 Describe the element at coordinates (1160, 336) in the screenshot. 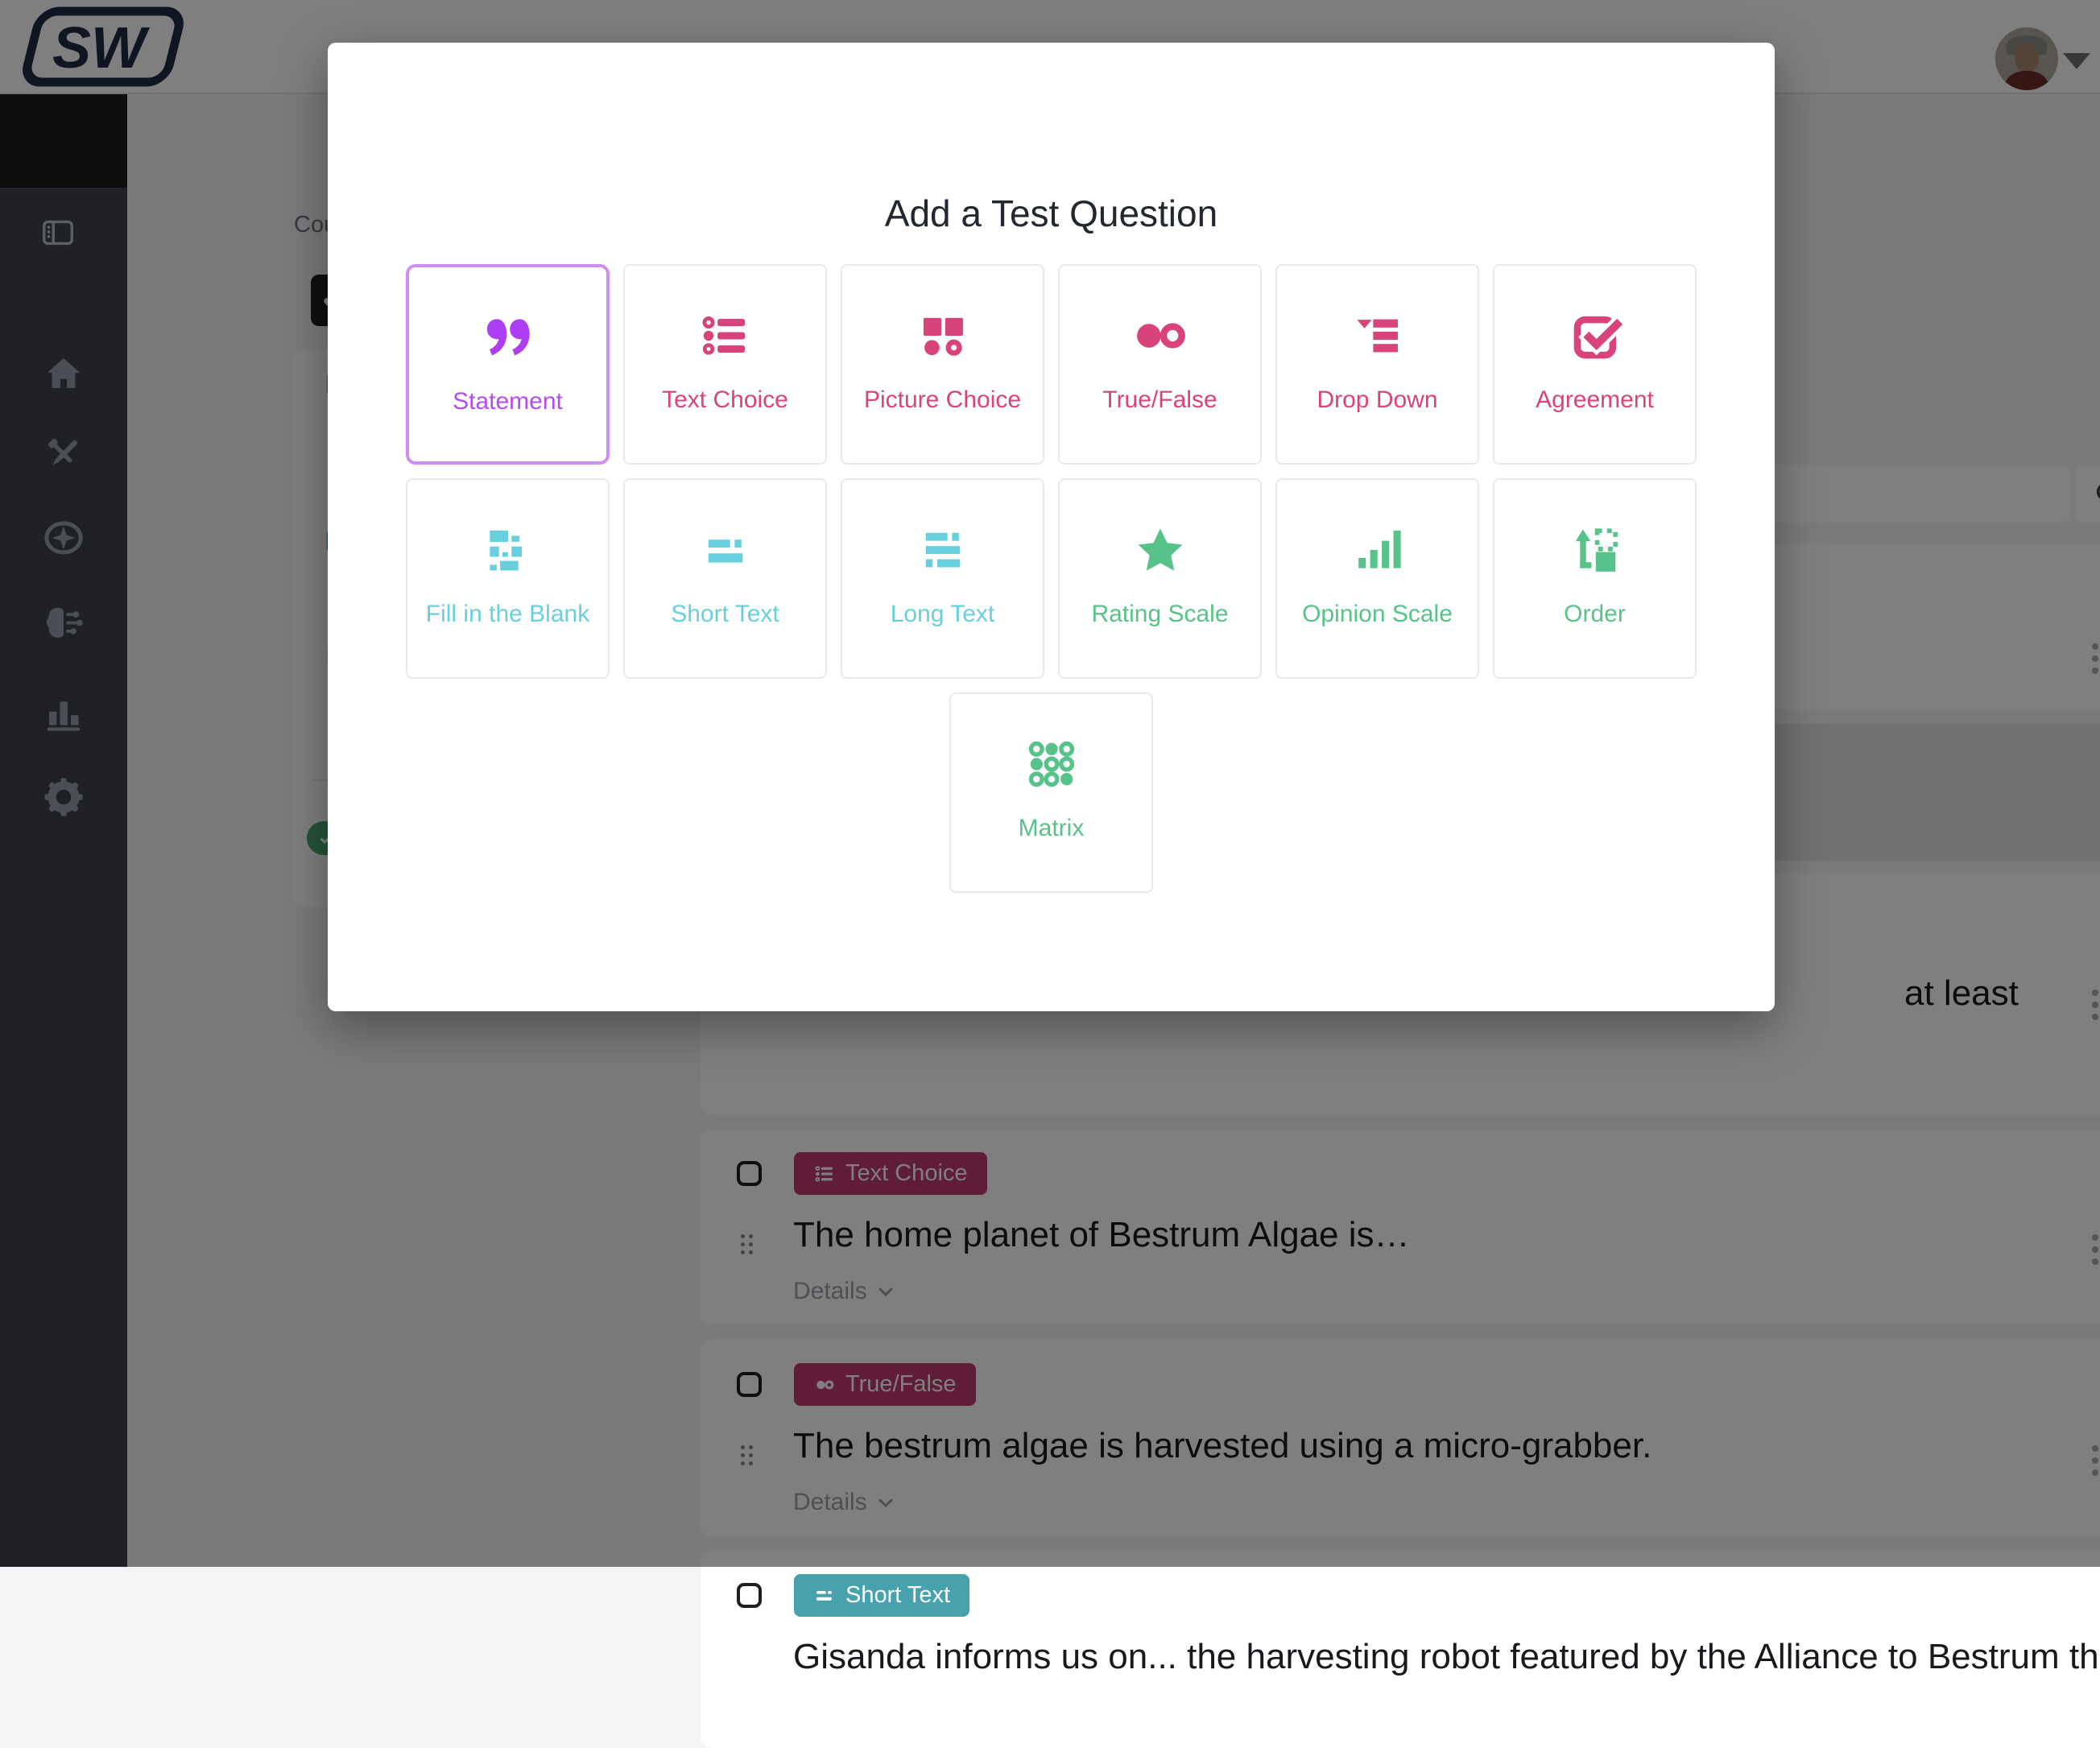

I see `true-false-icon` at that location.